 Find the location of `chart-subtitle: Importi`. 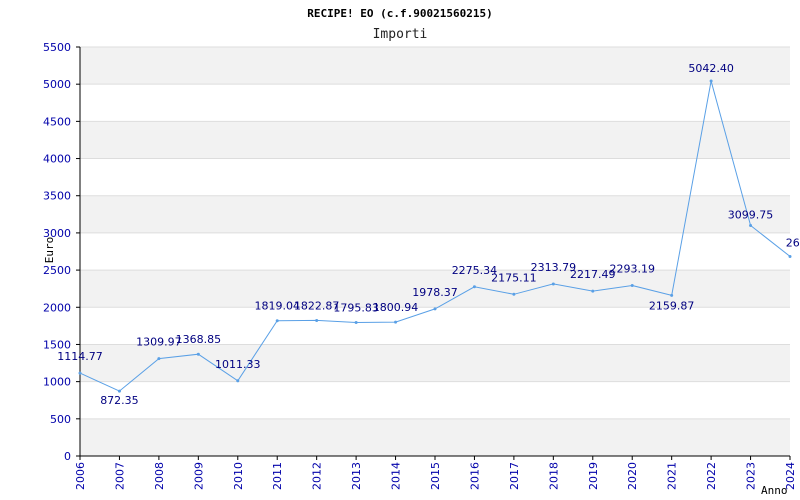

chart-subtitle: Importi is located at coordinates (400, 34).